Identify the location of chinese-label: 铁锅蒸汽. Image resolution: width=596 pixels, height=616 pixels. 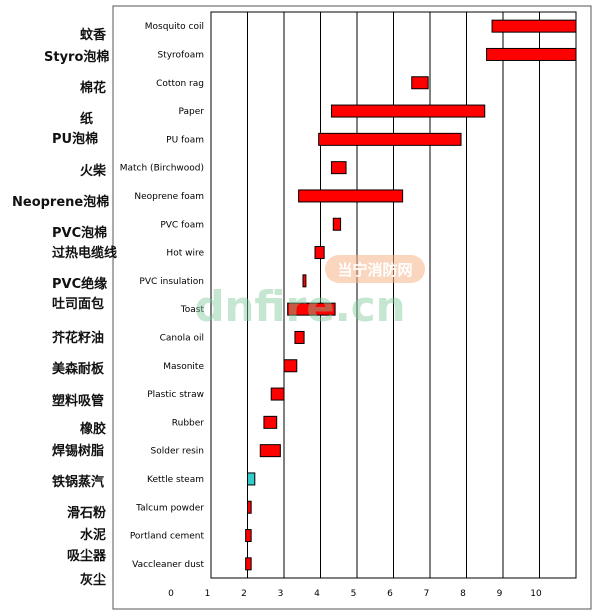
(78, 482).